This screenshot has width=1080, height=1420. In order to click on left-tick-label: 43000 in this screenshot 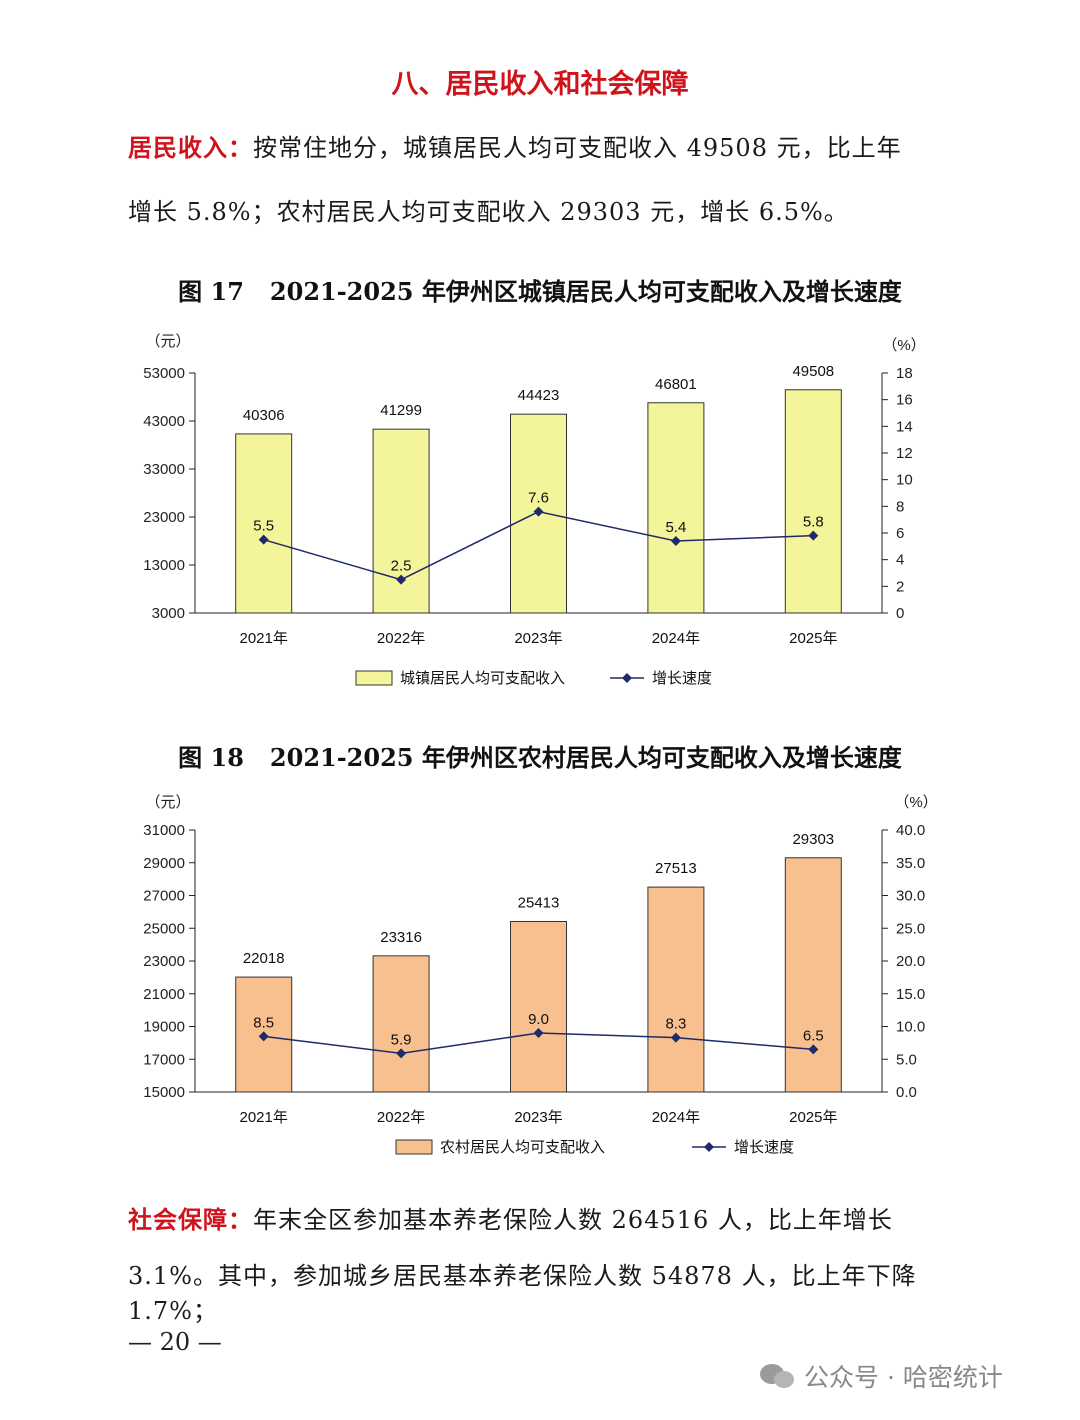, I will do `click(164, 421)`.